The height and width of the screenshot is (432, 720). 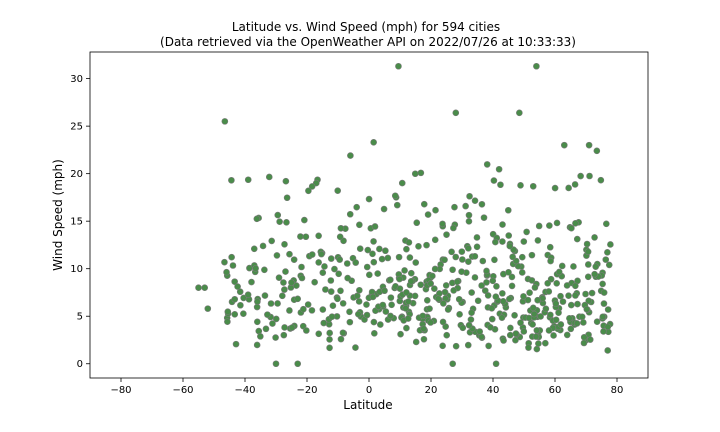 I want to click on x-tick-label: −40, so click(x=244, y=390).